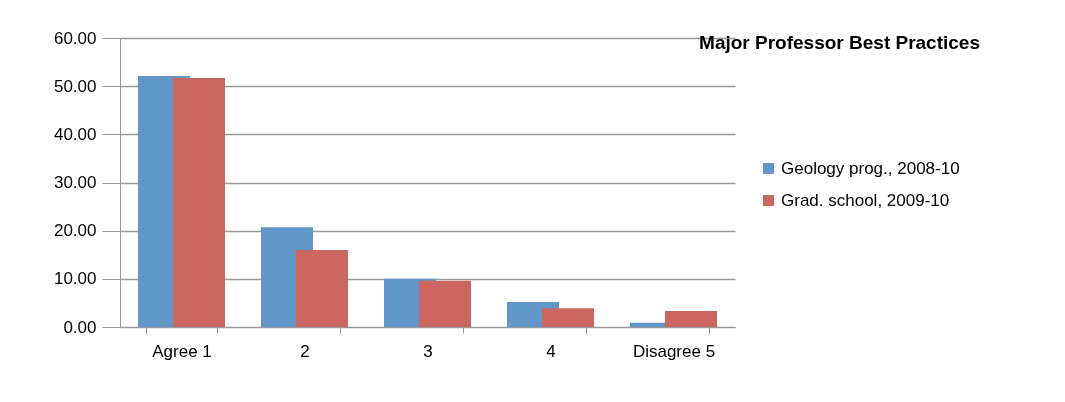  Describe the element at coordinates (870, 168) in the screenshot. I see `legend-label: Geology prog., 2008-10` at that location.